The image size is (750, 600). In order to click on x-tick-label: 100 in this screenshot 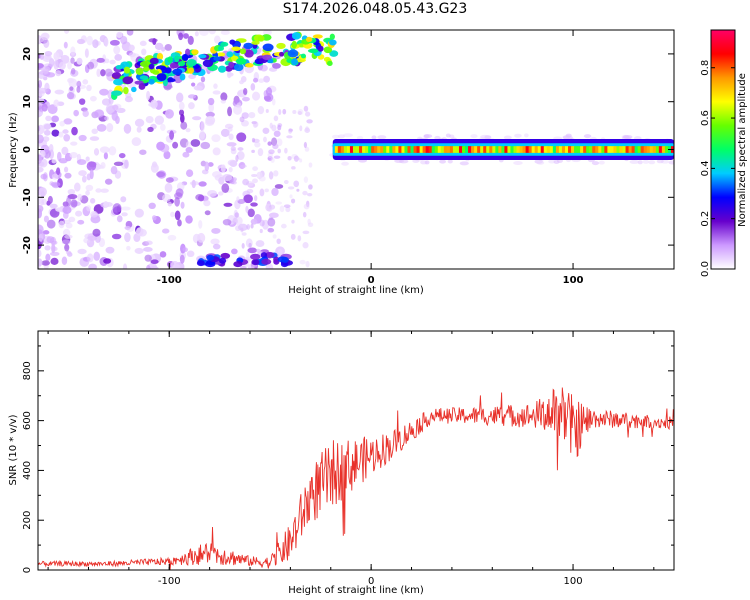, I will do `click(573, 280)`.